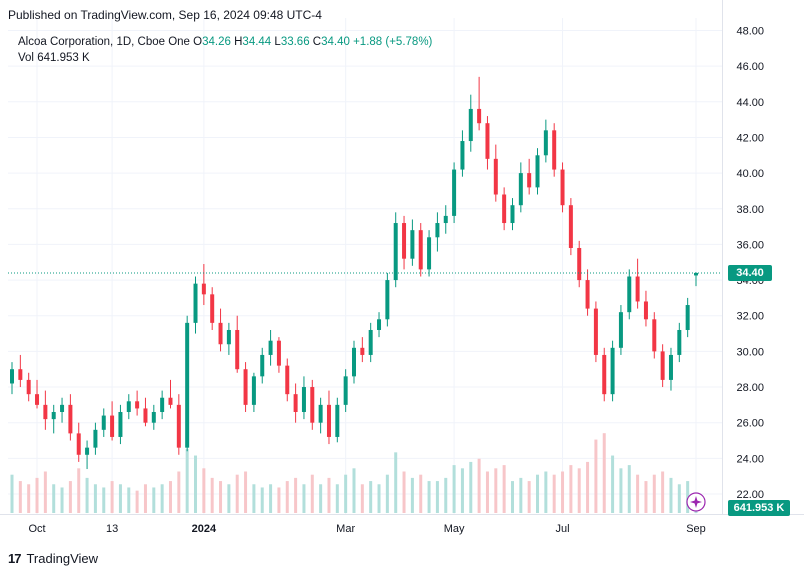 The image size is (804, 578). Describe the element at coordinates (750, 32) in the screenshot. I see `price-tick-label: 48.00` at that location.